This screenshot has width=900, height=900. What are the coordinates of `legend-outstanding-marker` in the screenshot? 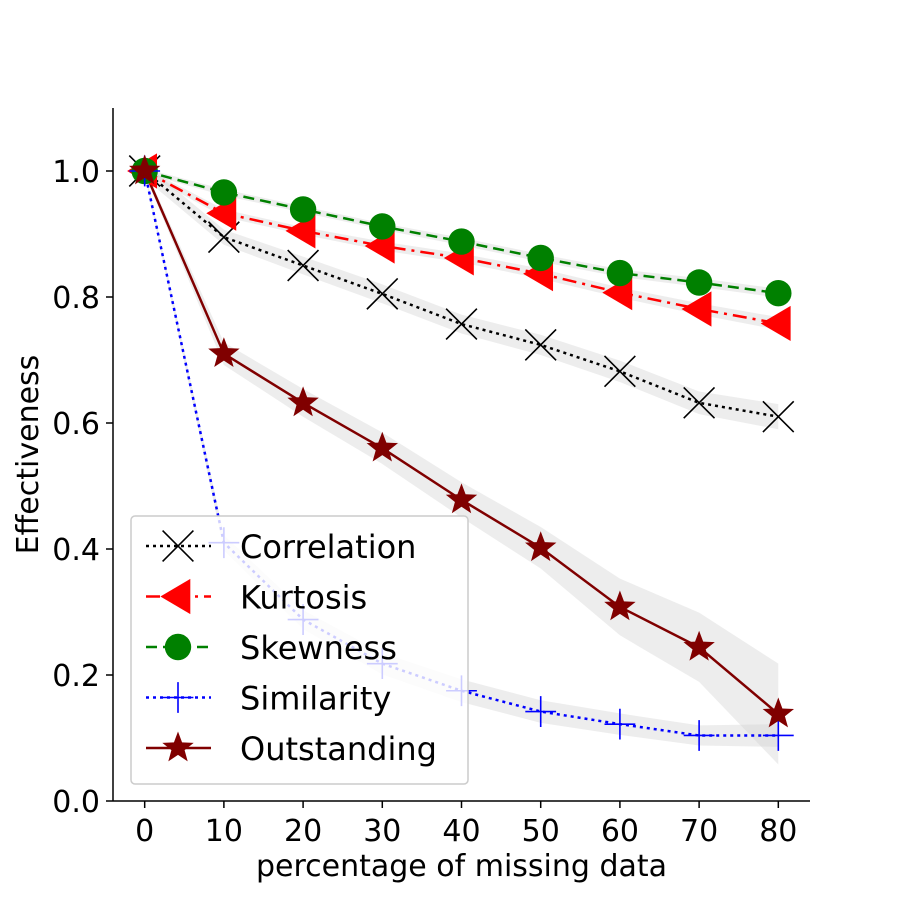 It's located at (178, 746).